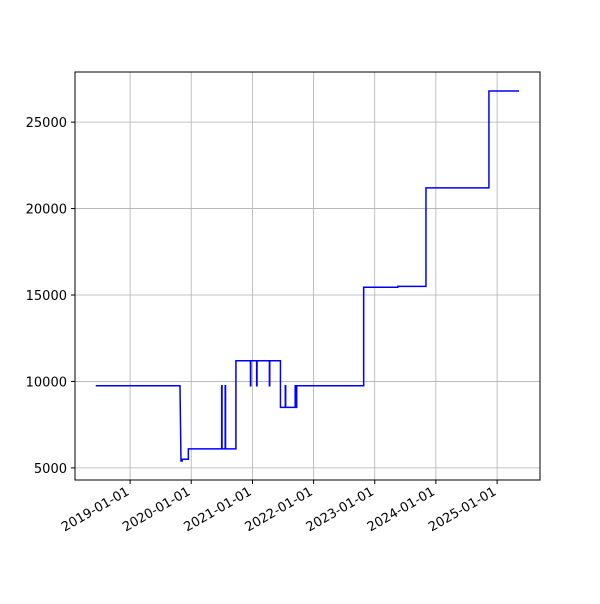 Image resolution: width=600 pixels, height=604 pixels. What do you see at coordinates (46, 296) in the screenshot?
I see `y-tick-label: 15000` at bounding box center [46, 296].